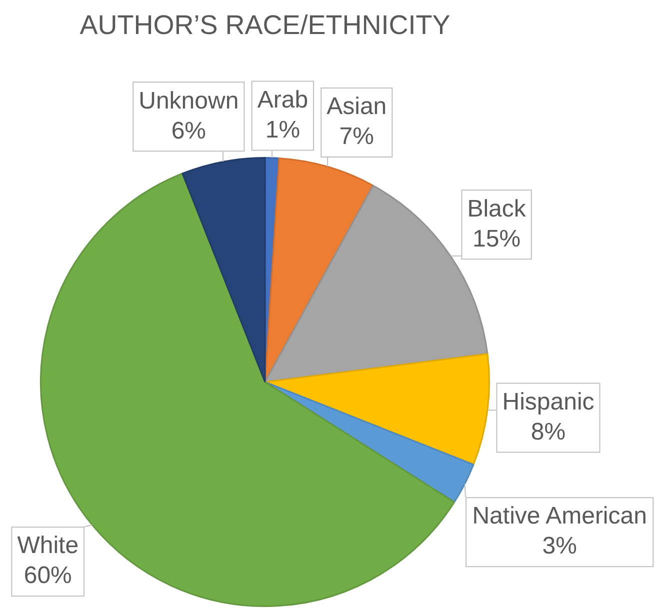 Image resolution: width=670 pixels, height=614 pixels. I want to click on slice-label: Arab, so click(282, 100).